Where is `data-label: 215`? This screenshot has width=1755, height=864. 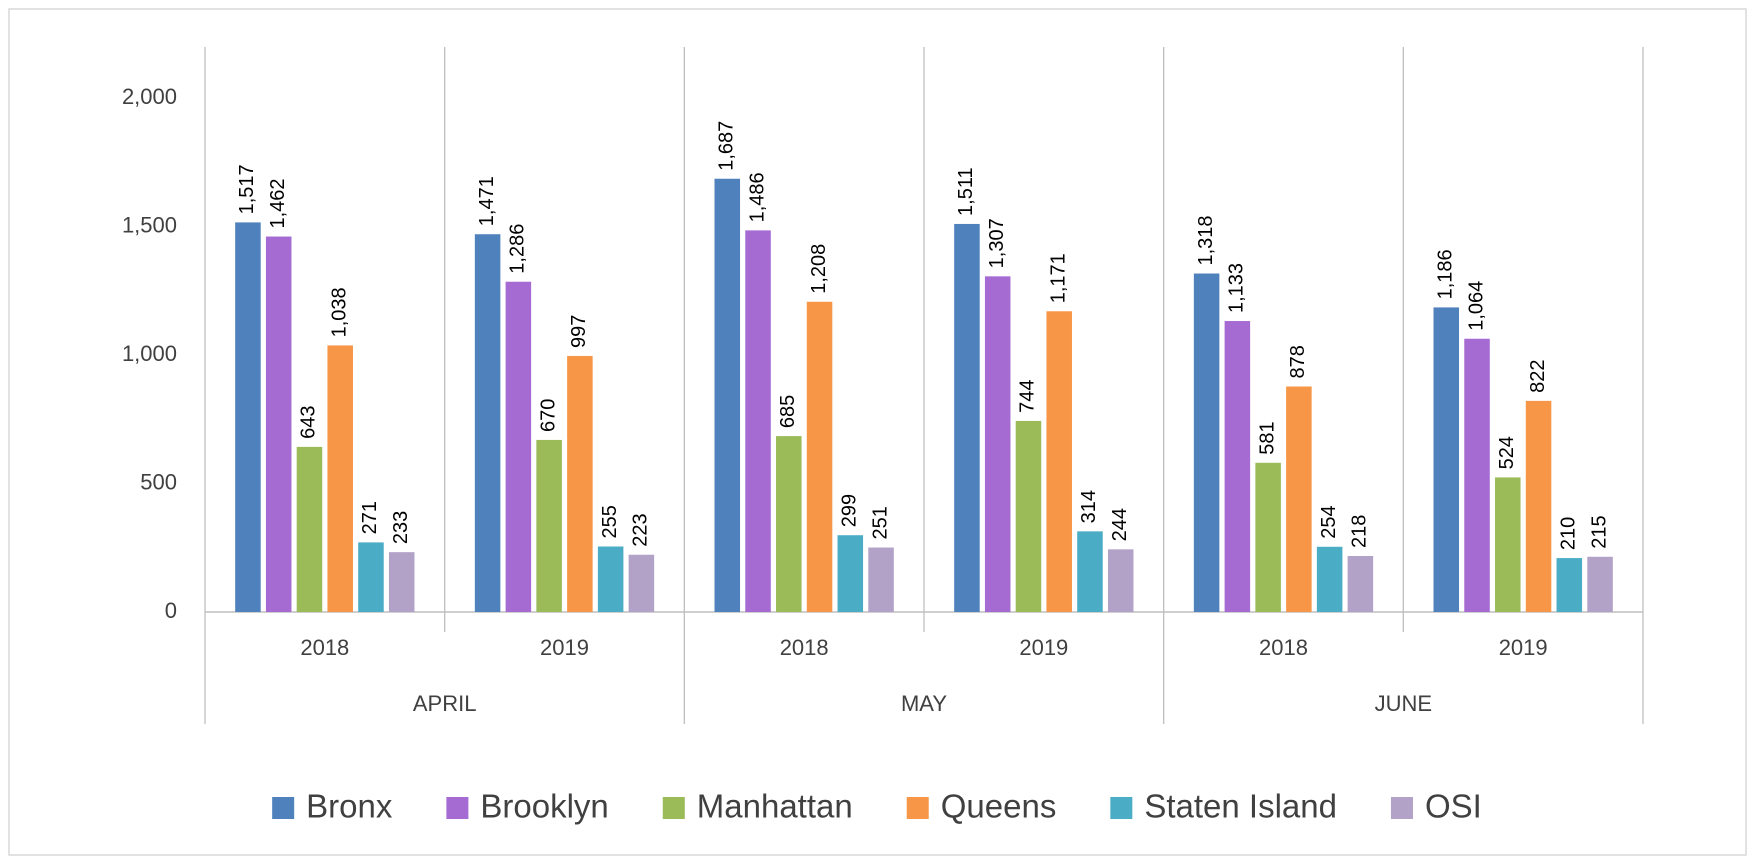
data-label: 215 is located at coordinates (1599, 531).